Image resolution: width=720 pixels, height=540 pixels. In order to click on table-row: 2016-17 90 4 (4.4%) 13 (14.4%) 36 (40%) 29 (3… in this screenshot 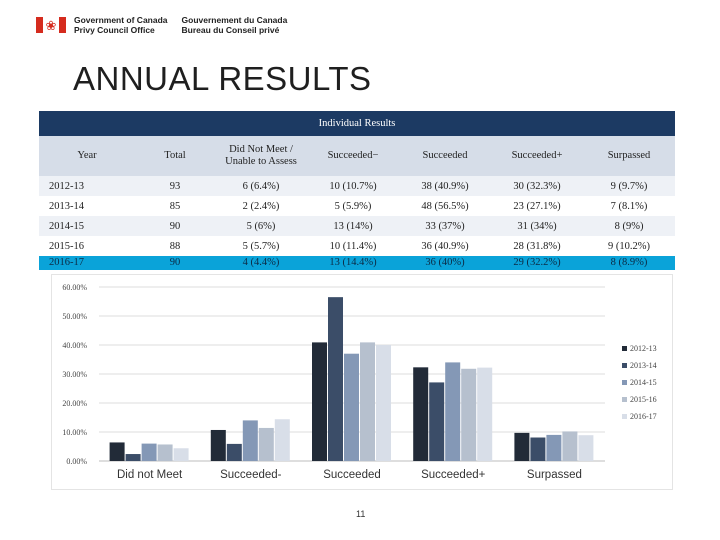, I will do `click(357, 263)`.